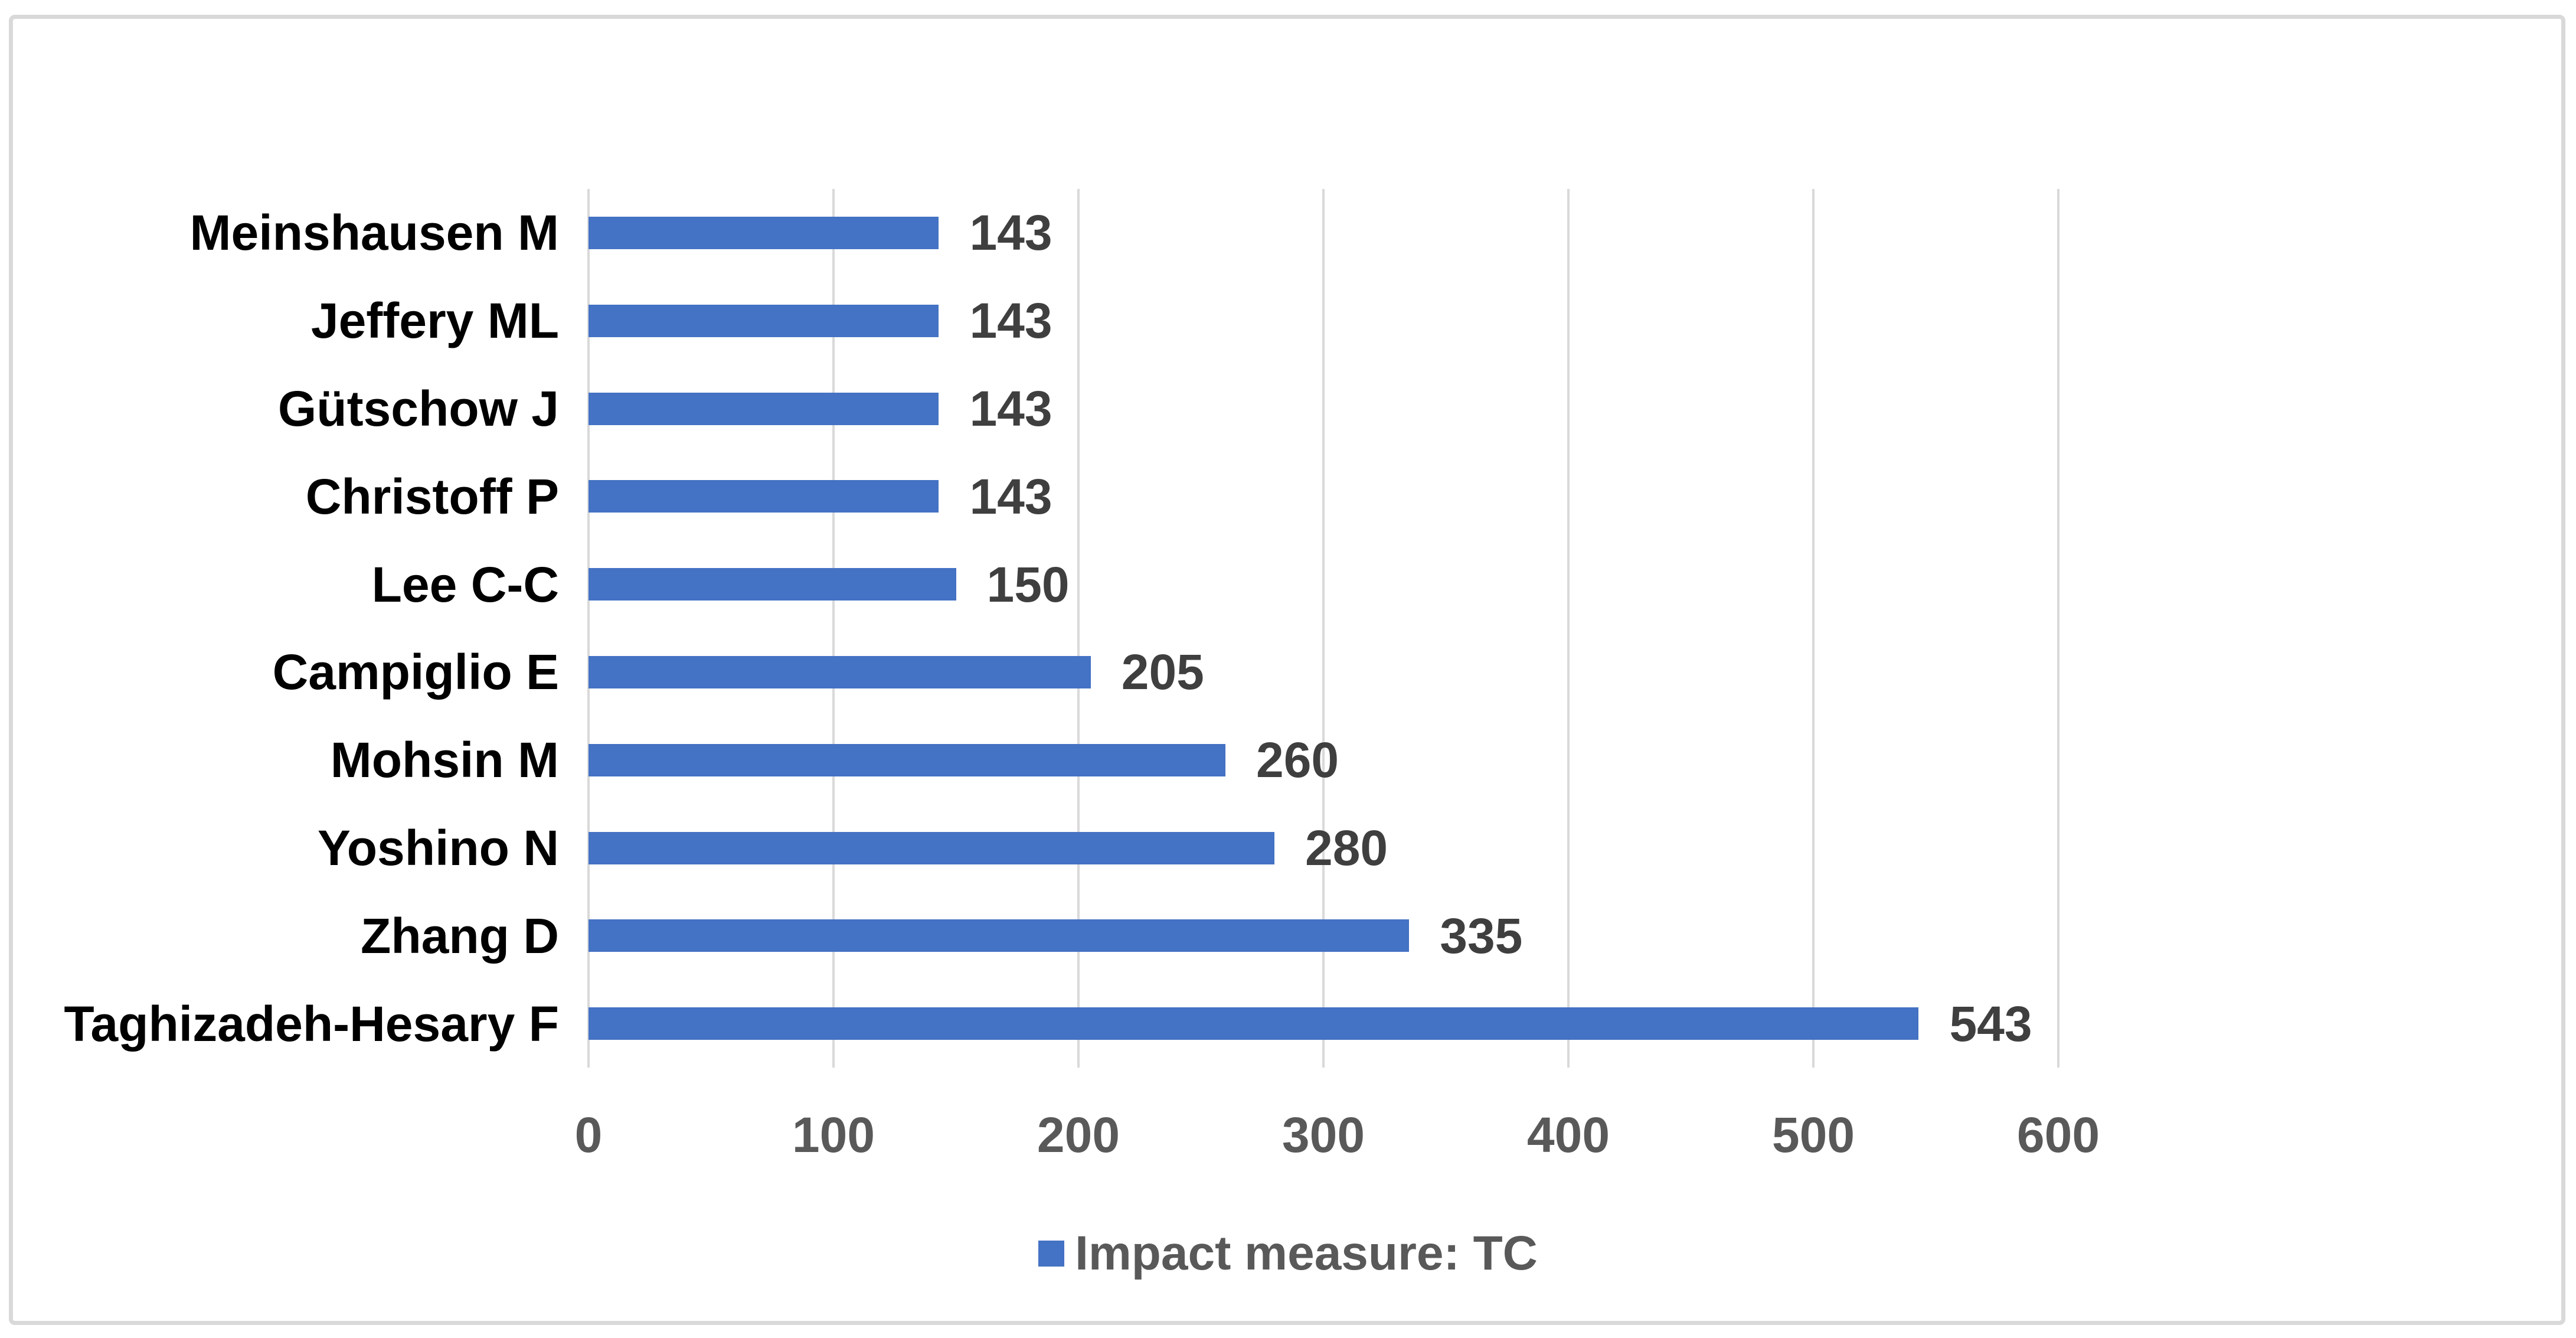 Image resolution: width=2576 pixels, height=1338 pixels. What do you see at coordinates (418, 408) in the screenshot?
I see `category-label: Gütschow J` at bounding box center [418, 408].